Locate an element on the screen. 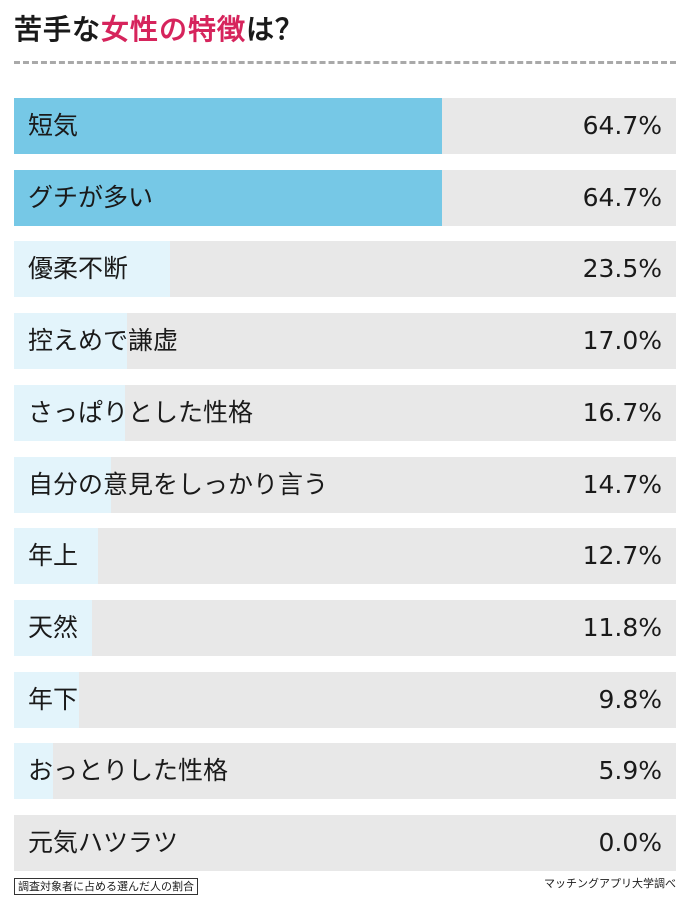 This screenshot has width=690, height=906. value-label: 12.7% is located at coordinates (622, 555).